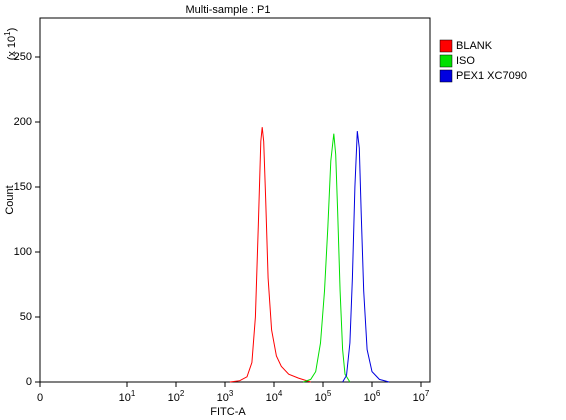 This screenshot has width=566, height=420. What do you see at coordinates (23, 187) in the screenshot?
I see `y-tick-label: 150` at bounding box center [23, 187].